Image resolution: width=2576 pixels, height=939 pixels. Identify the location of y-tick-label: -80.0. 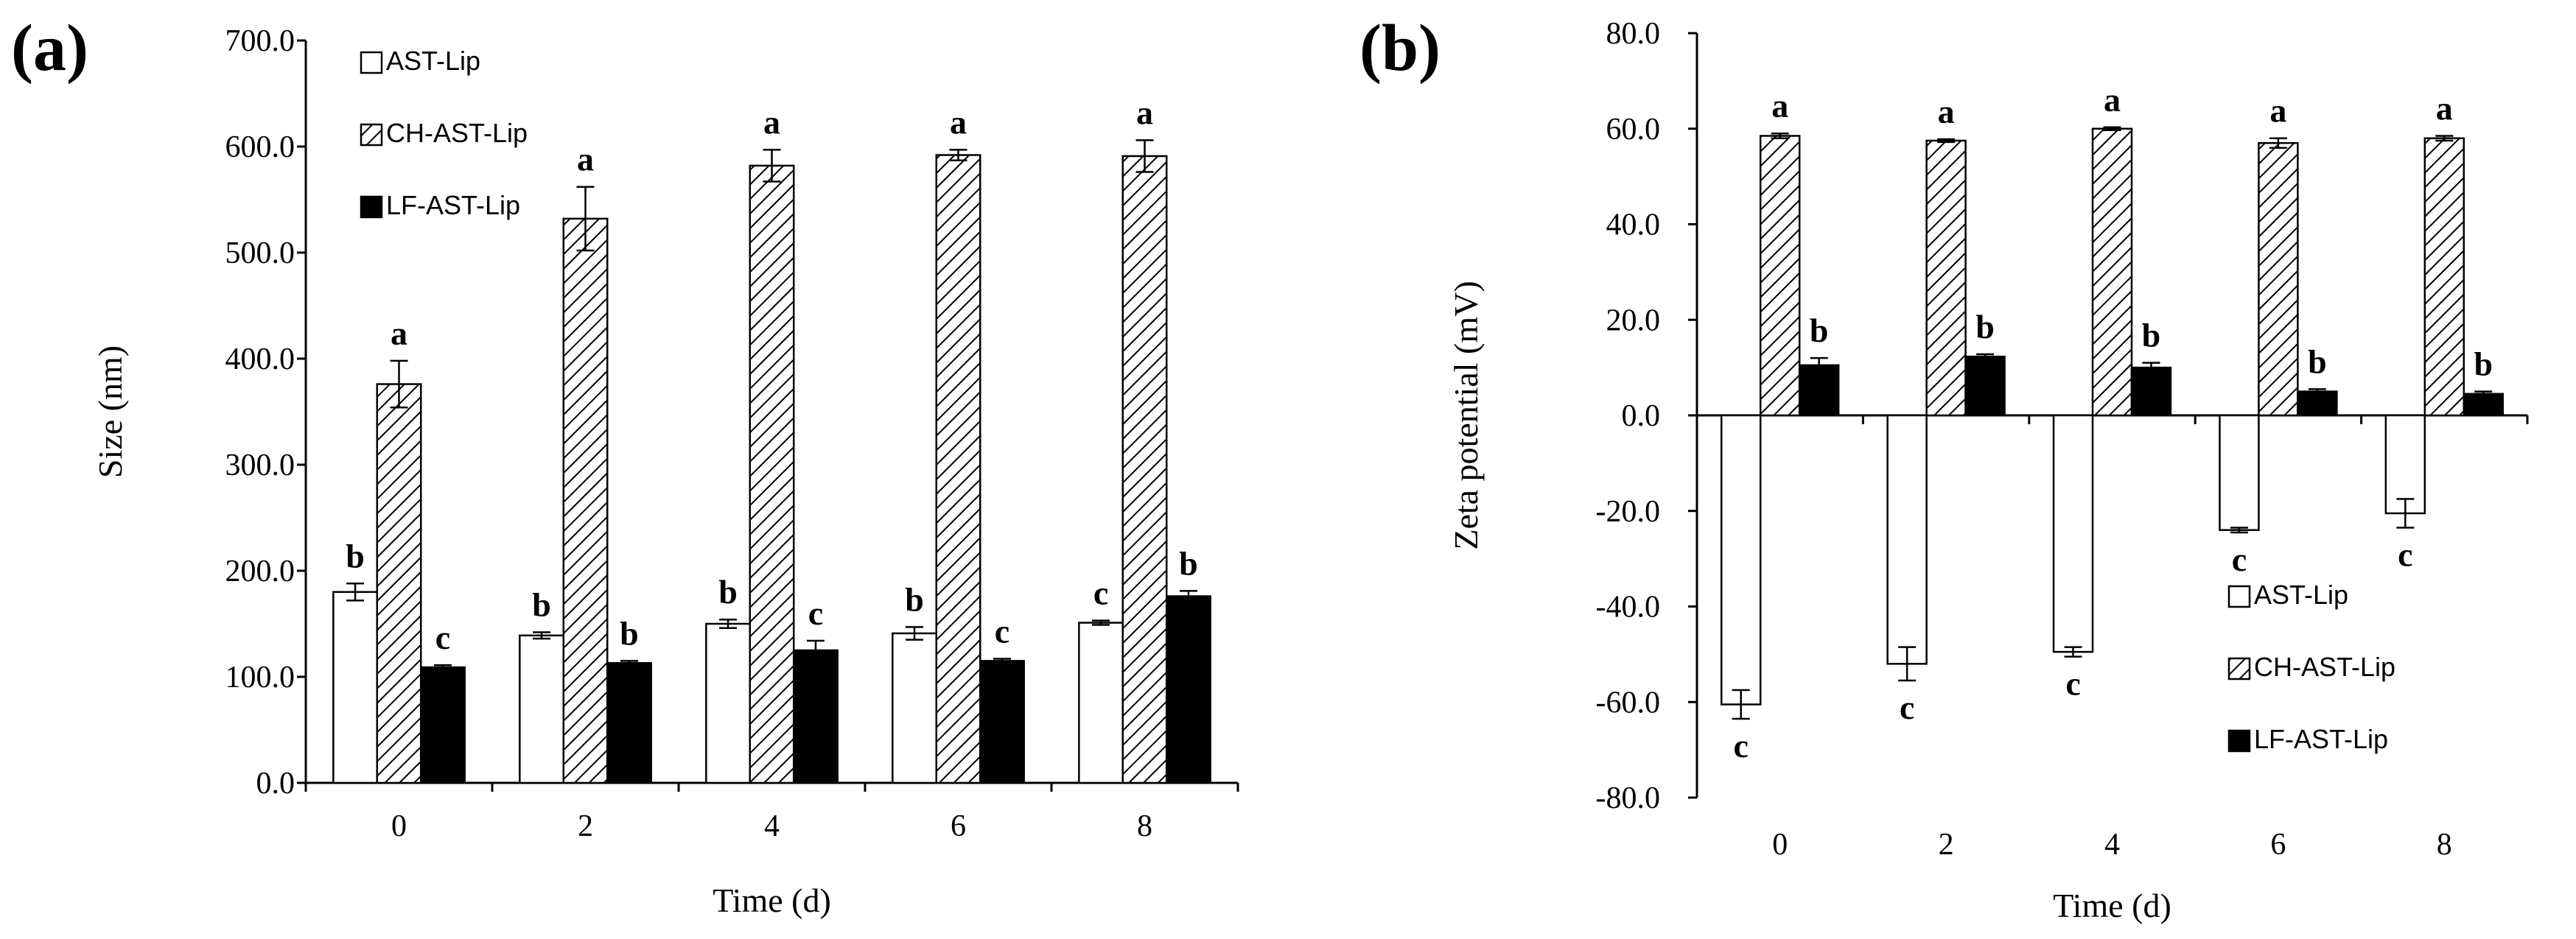
(1628, 798).